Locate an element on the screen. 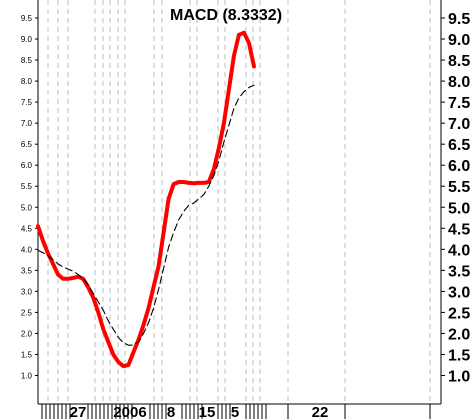 The width and height of the screenshot is (472, 419). right-tick-label: 9.0 is located at coordinates (459, 40).